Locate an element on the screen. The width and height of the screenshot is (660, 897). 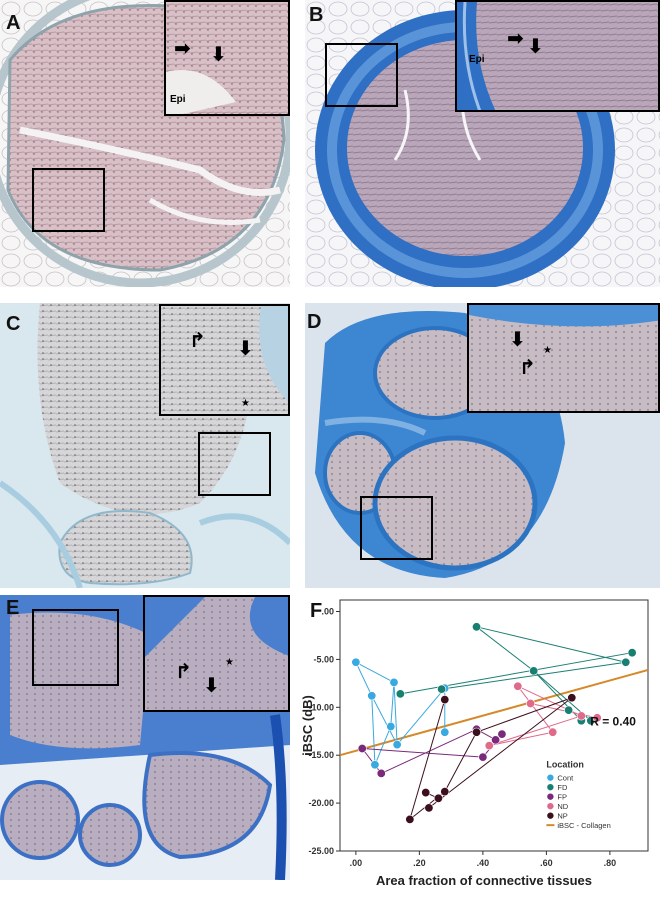
panel-d-label: D is located at coordinates (314, 322).